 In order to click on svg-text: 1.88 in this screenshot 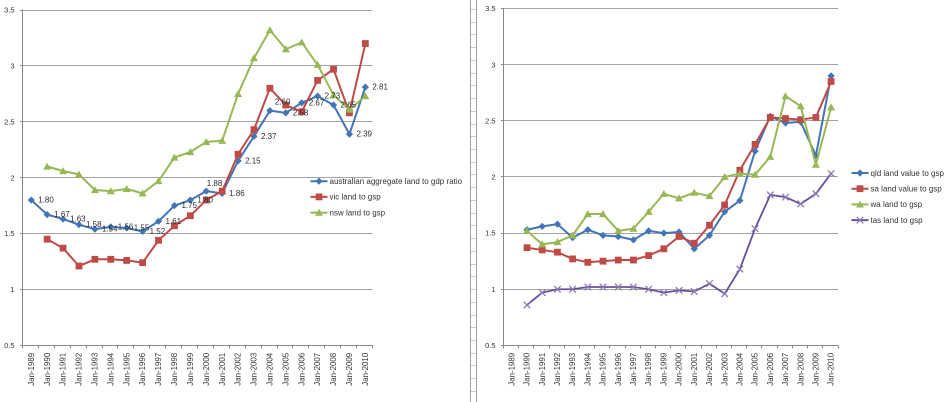, I will do `click(215, 183)`.